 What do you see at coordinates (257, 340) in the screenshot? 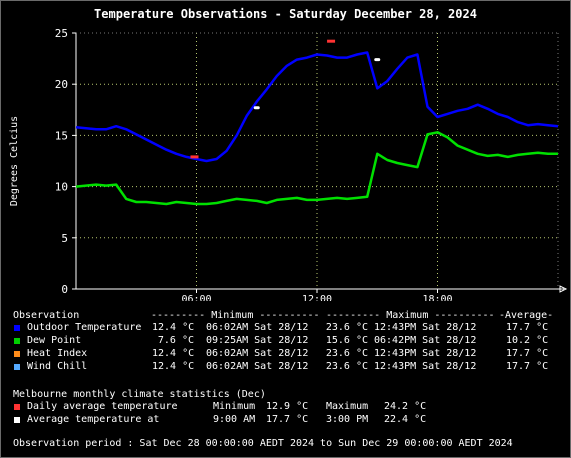
I see `dew-point-min-time: 09:25AM Sat 28/12` at bounding box center [257, 340].